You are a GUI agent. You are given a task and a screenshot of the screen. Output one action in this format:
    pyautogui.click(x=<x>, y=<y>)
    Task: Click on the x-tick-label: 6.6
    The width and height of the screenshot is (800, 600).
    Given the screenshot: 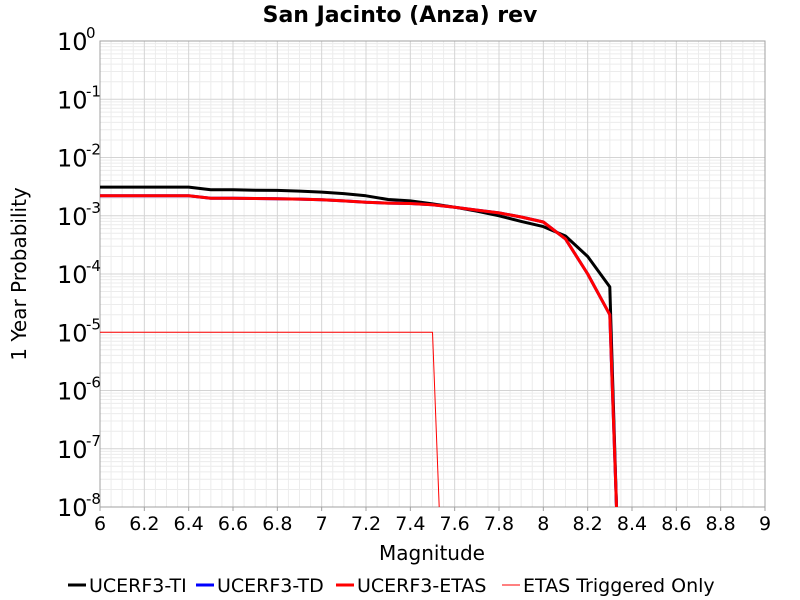 What is the action you would take?
    pyautogui.click(x=233, y=524)
    